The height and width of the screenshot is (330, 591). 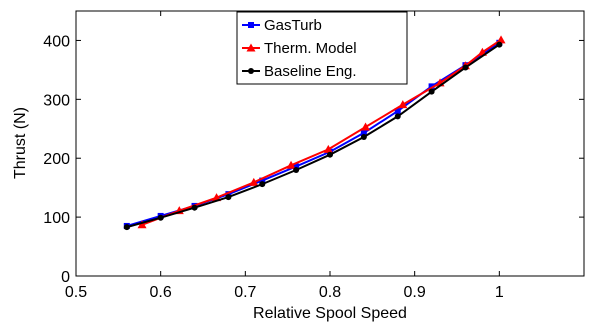 What do you see at coordinates (310, 48) in the screenshot?
I see `legend-label: Therm. Model` at bounding box center [310, 48].